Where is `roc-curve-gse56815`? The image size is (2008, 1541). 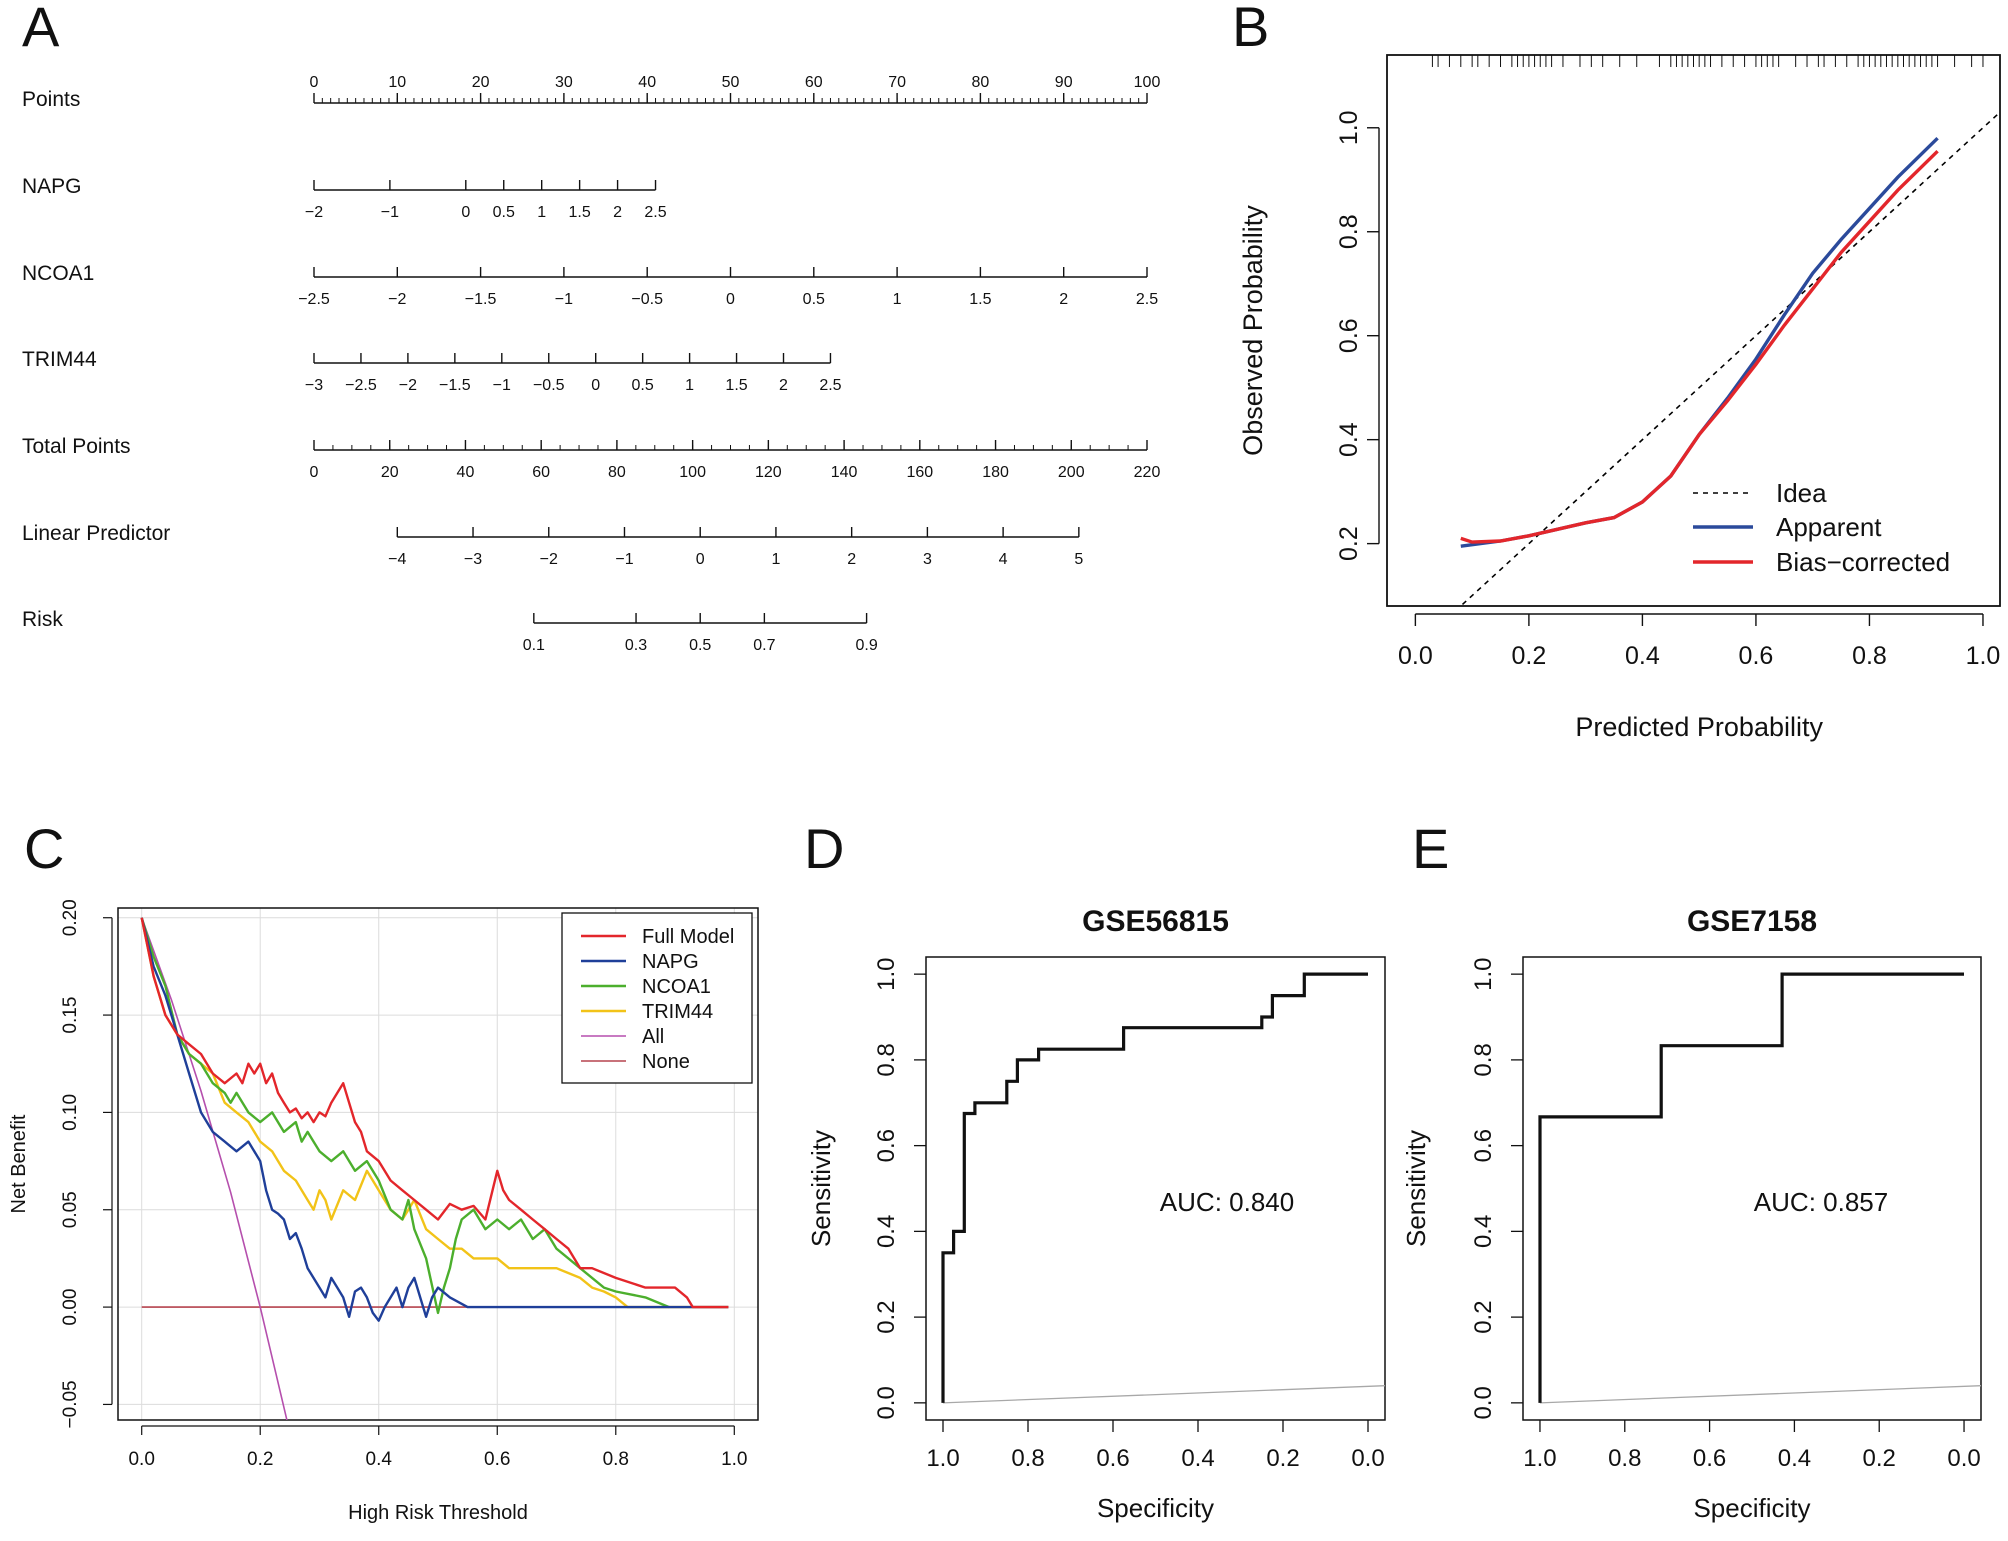 roc-curve-gse56815 is located at coordinates (1154, 1187).